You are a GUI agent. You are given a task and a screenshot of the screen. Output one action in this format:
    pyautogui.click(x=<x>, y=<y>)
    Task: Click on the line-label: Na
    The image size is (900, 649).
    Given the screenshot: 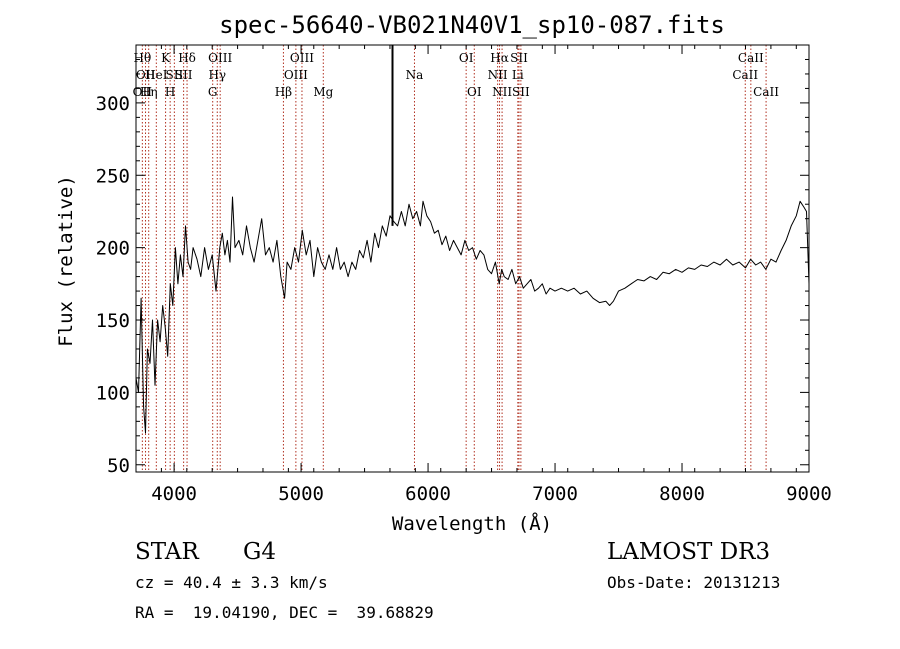 What is the action you would take?
    pyautogui.click(x=415, y=75)
    